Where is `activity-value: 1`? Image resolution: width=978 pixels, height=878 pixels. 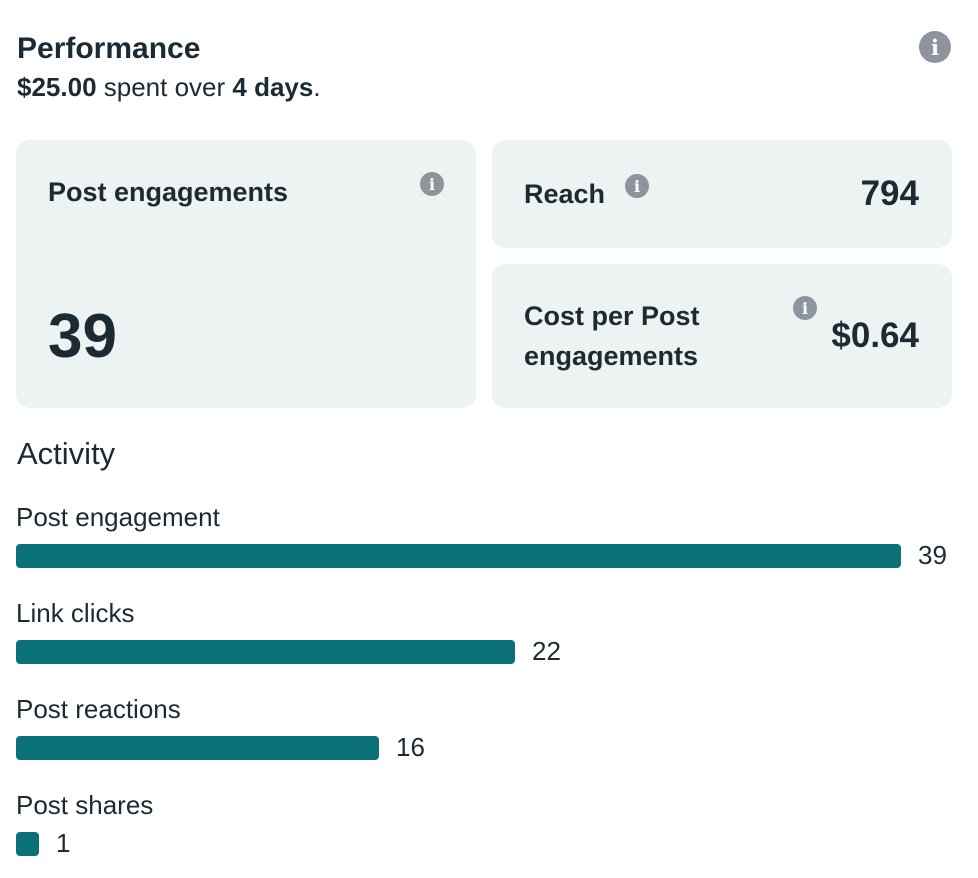 activity-value: 1 is located at coordinates (63, 843).